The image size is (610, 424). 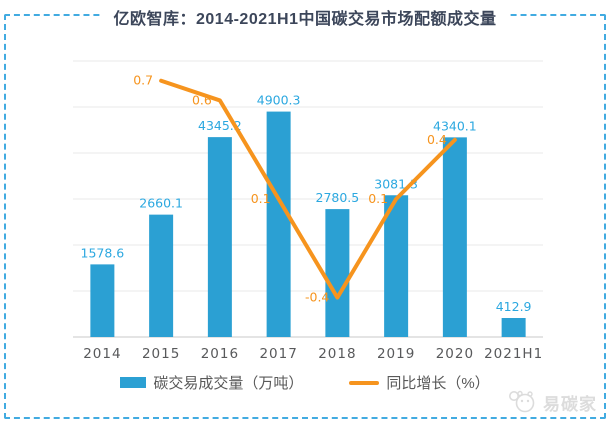 I want to click on bar-2020, so click(x=454, y=237).